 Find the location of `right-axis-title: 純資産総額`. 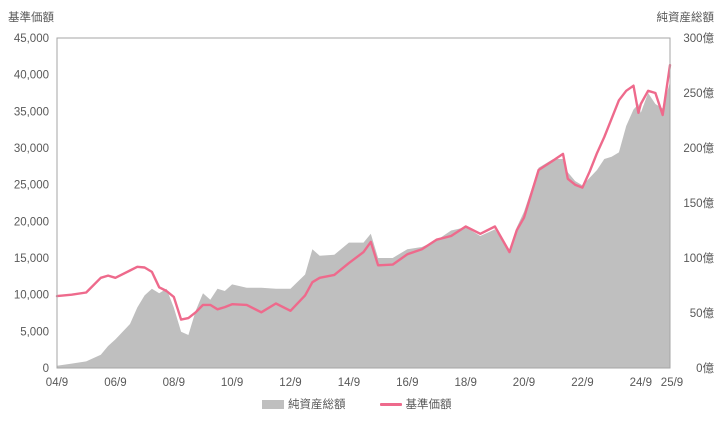

right-axis-title: 純資産総額 is located at coordinates (686, 17).